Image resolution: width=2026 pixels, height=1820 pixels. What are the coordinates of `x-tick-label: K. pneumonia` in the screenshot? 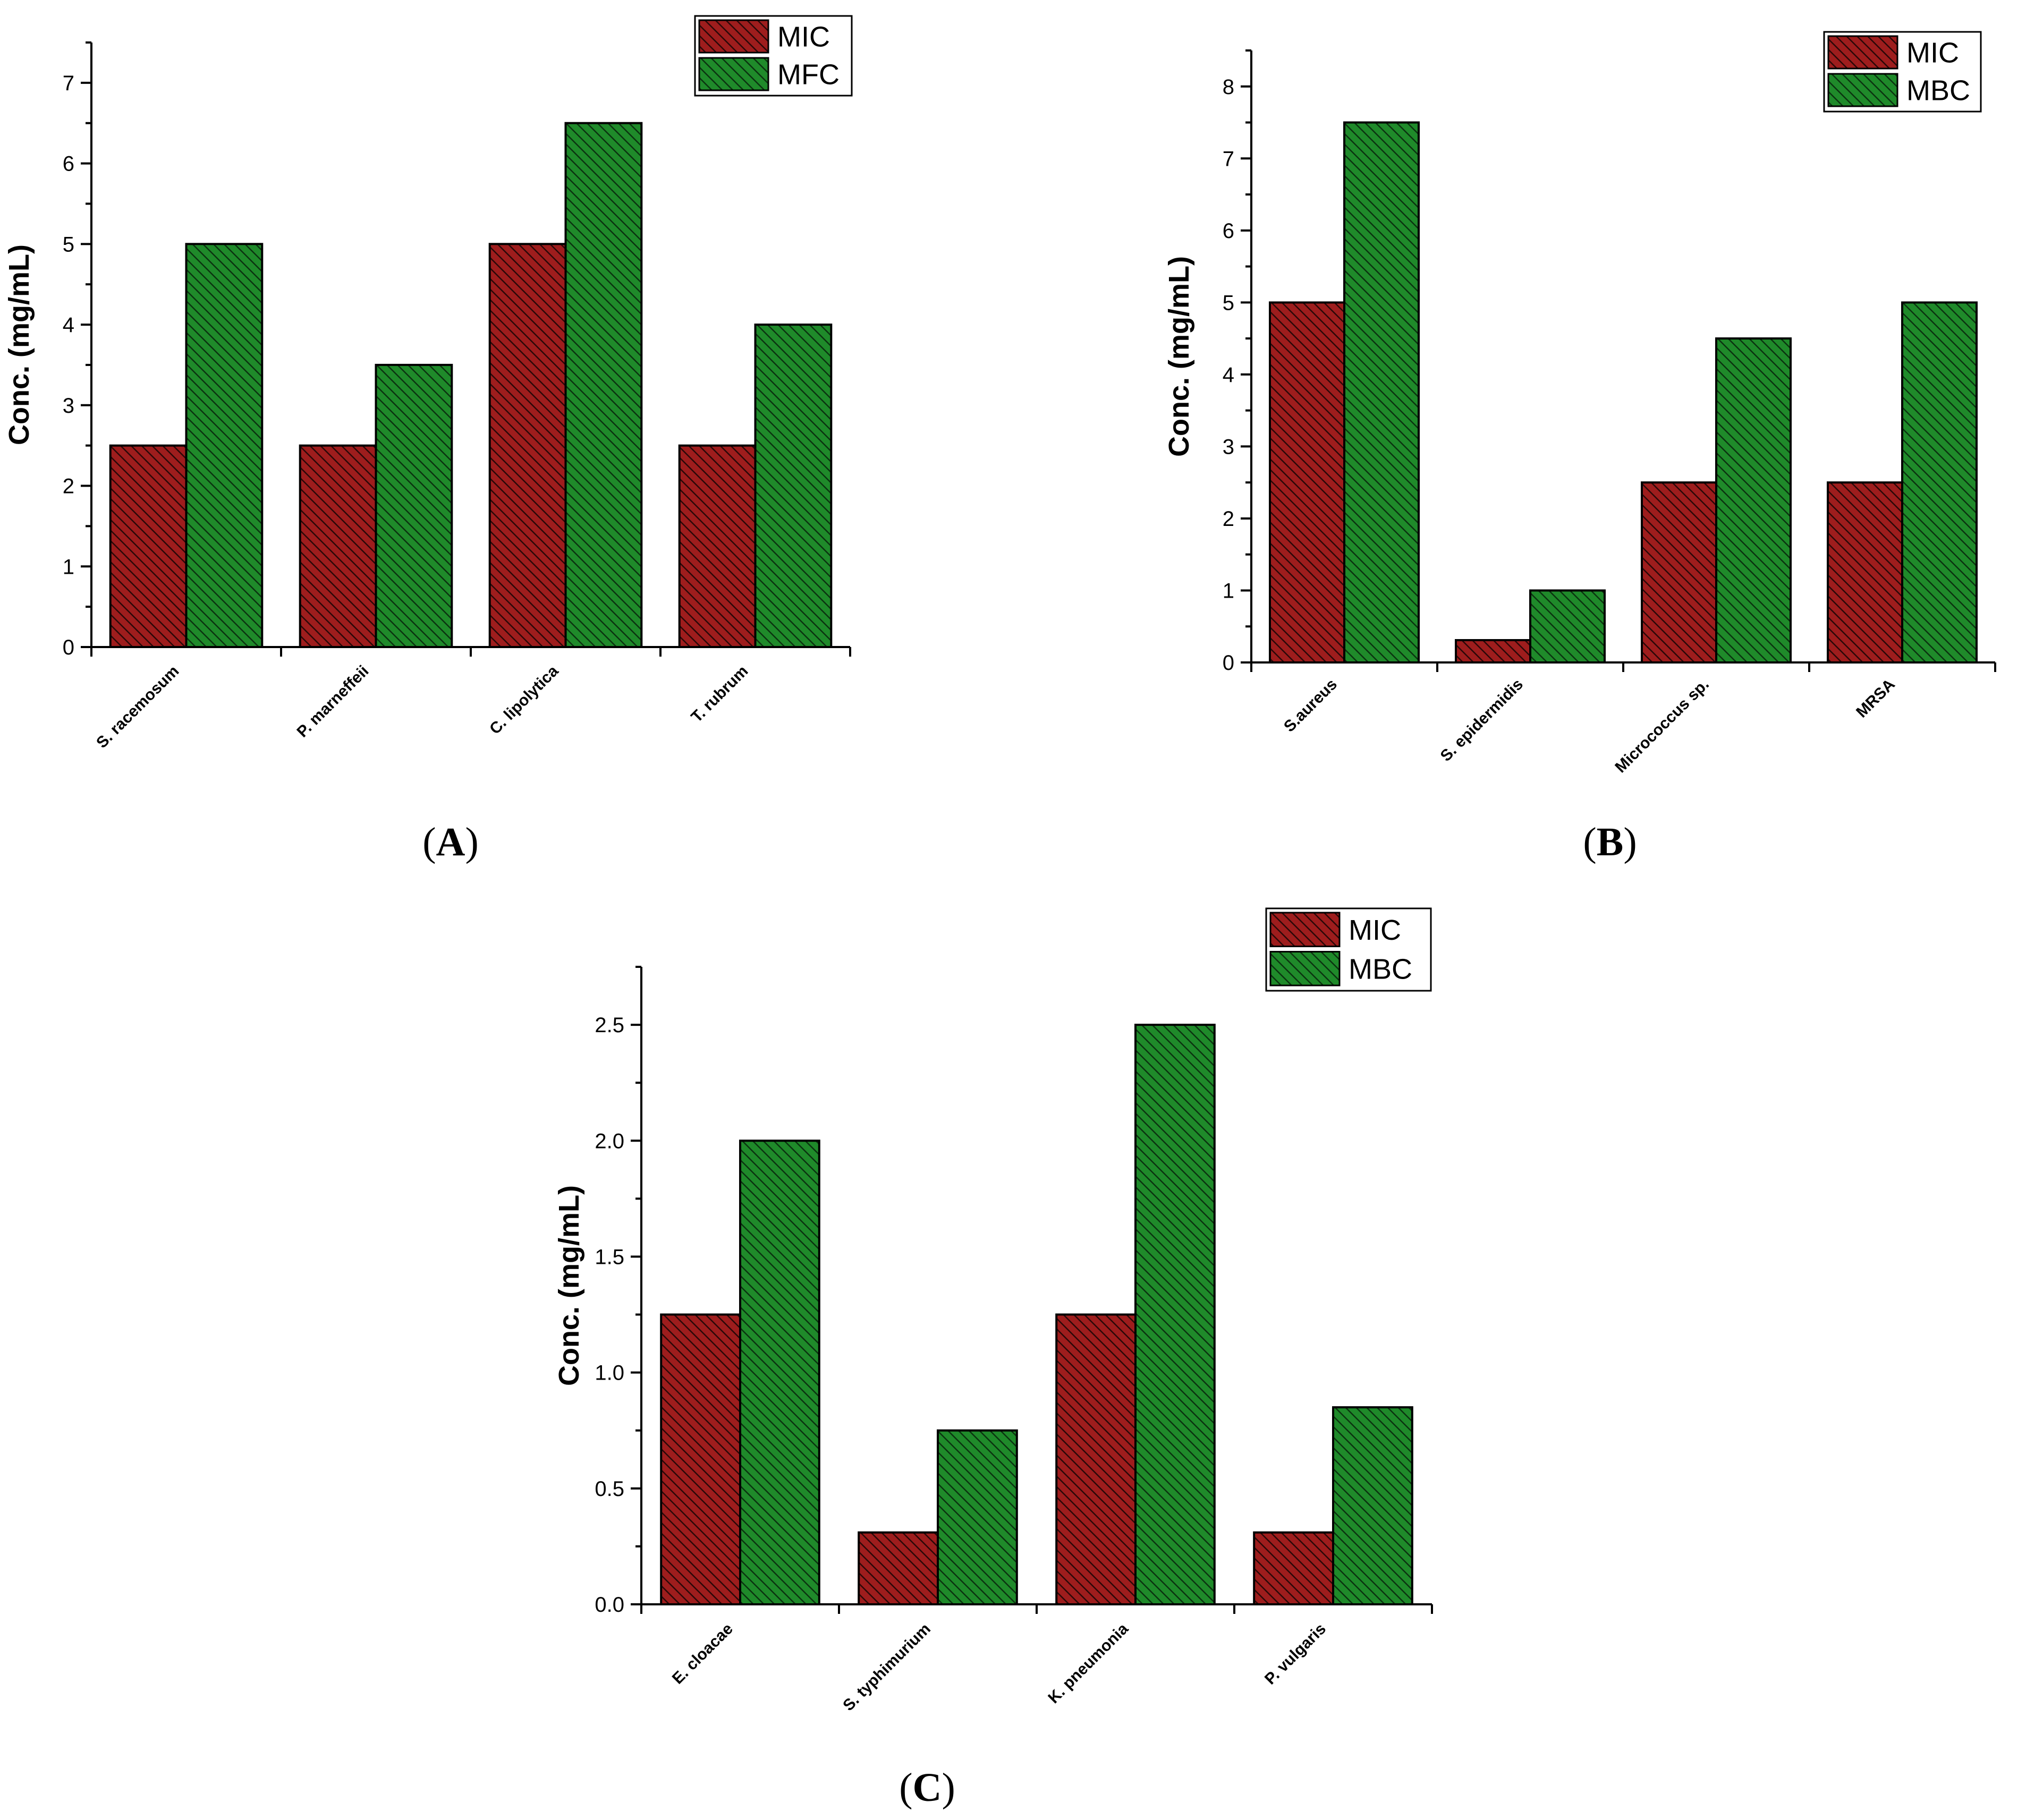 It's located at (1089, 1663).